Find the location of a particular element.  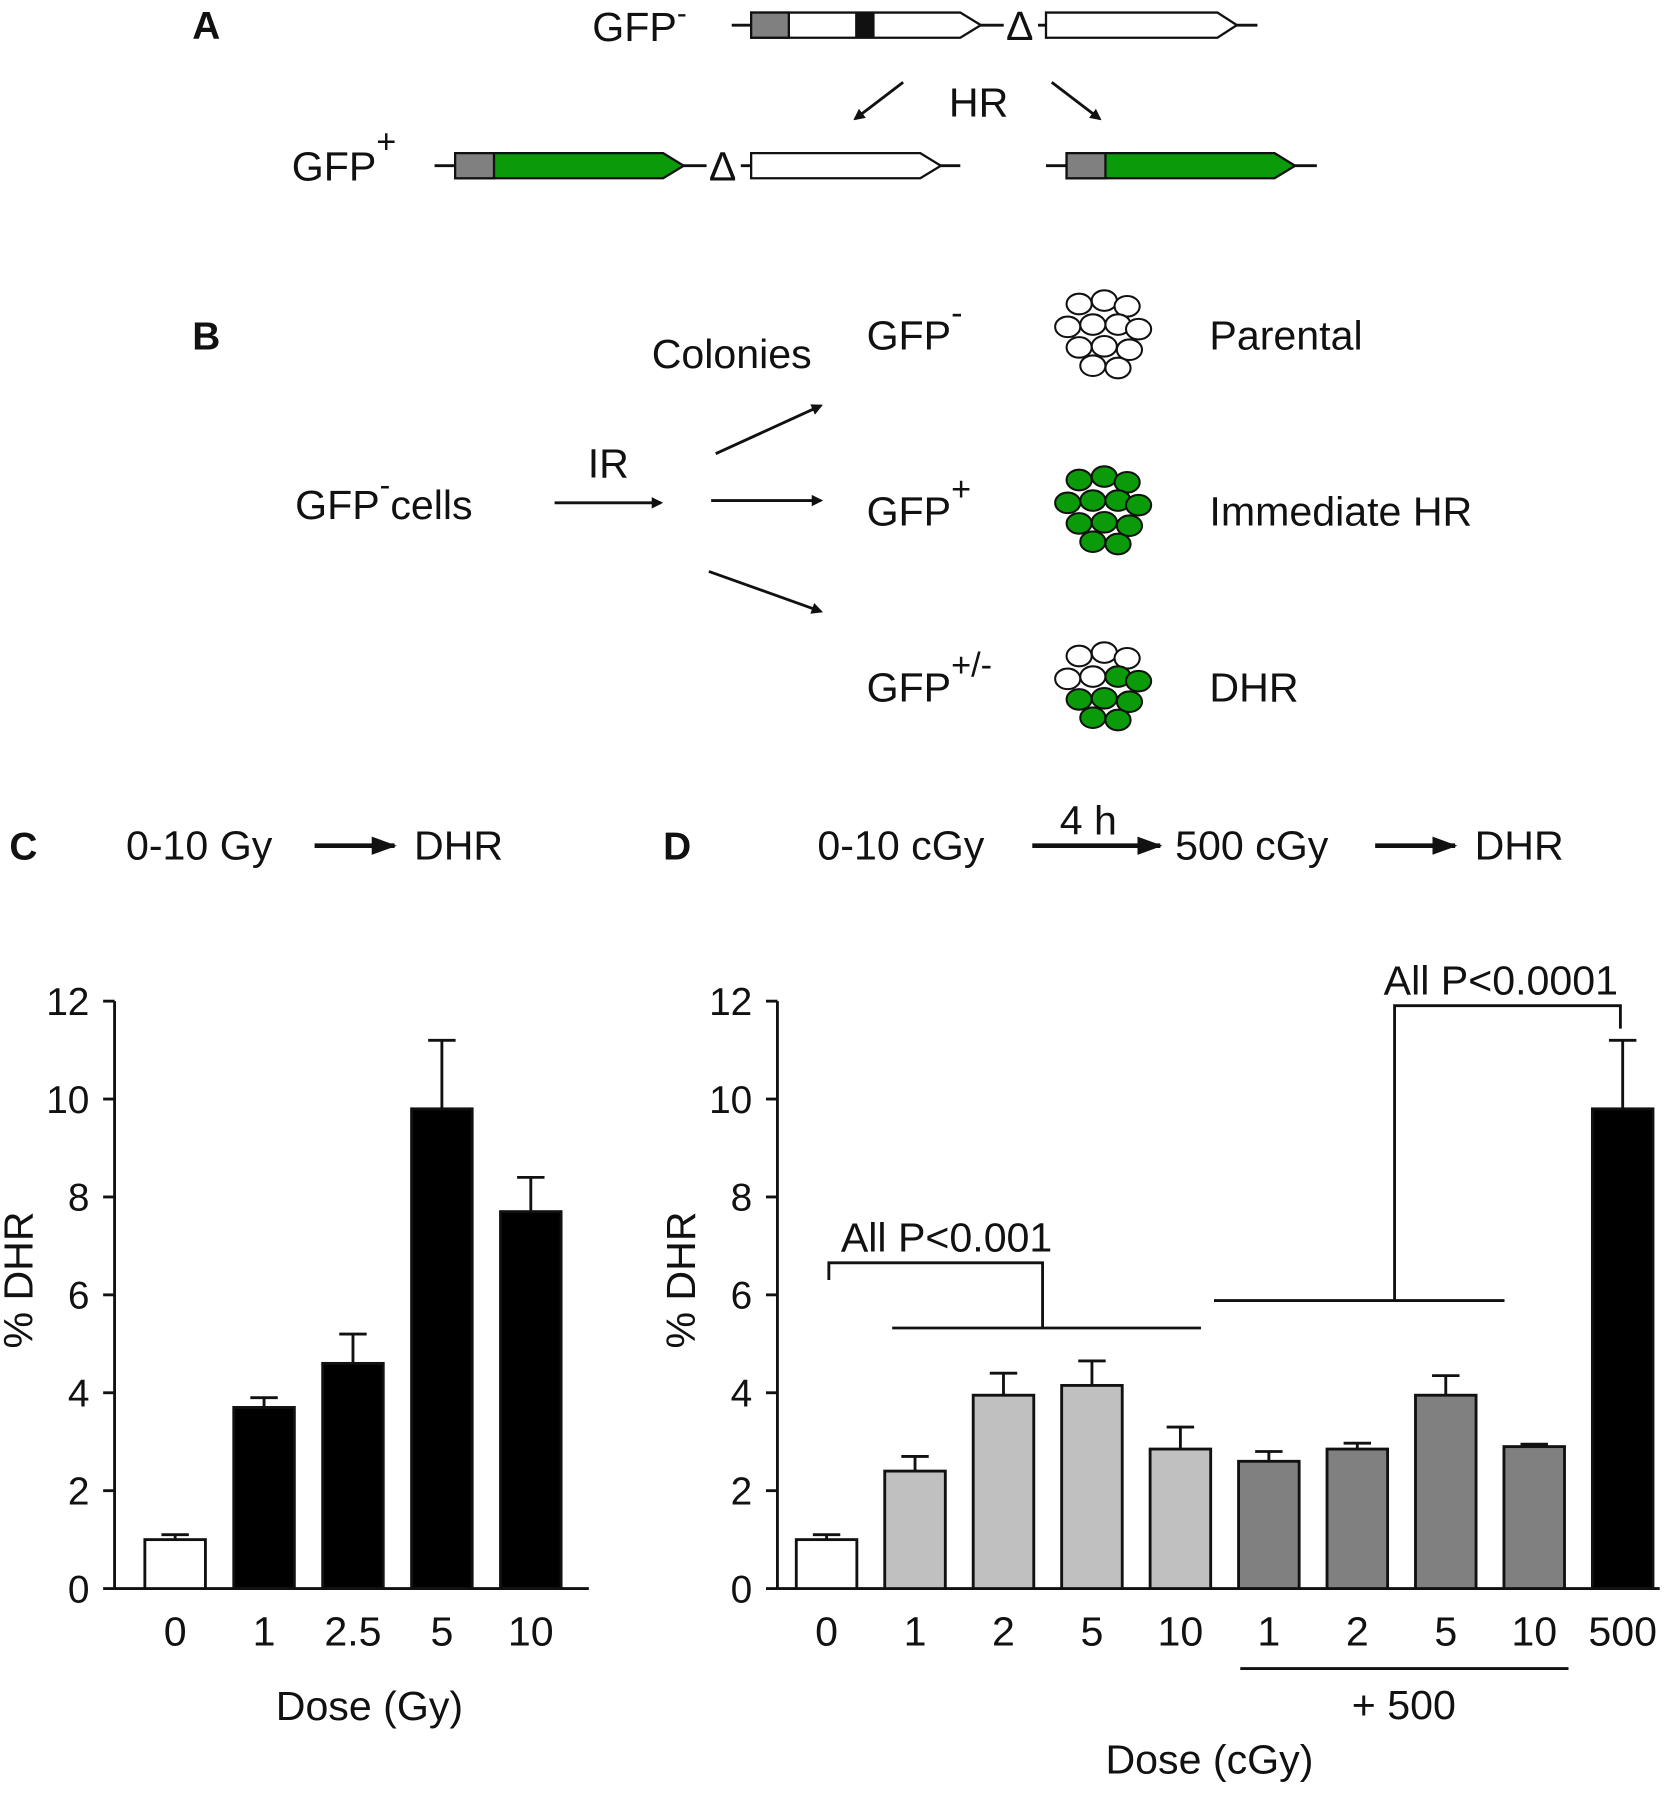

group-label: + 500 is located at coordinates (1404, 1705).